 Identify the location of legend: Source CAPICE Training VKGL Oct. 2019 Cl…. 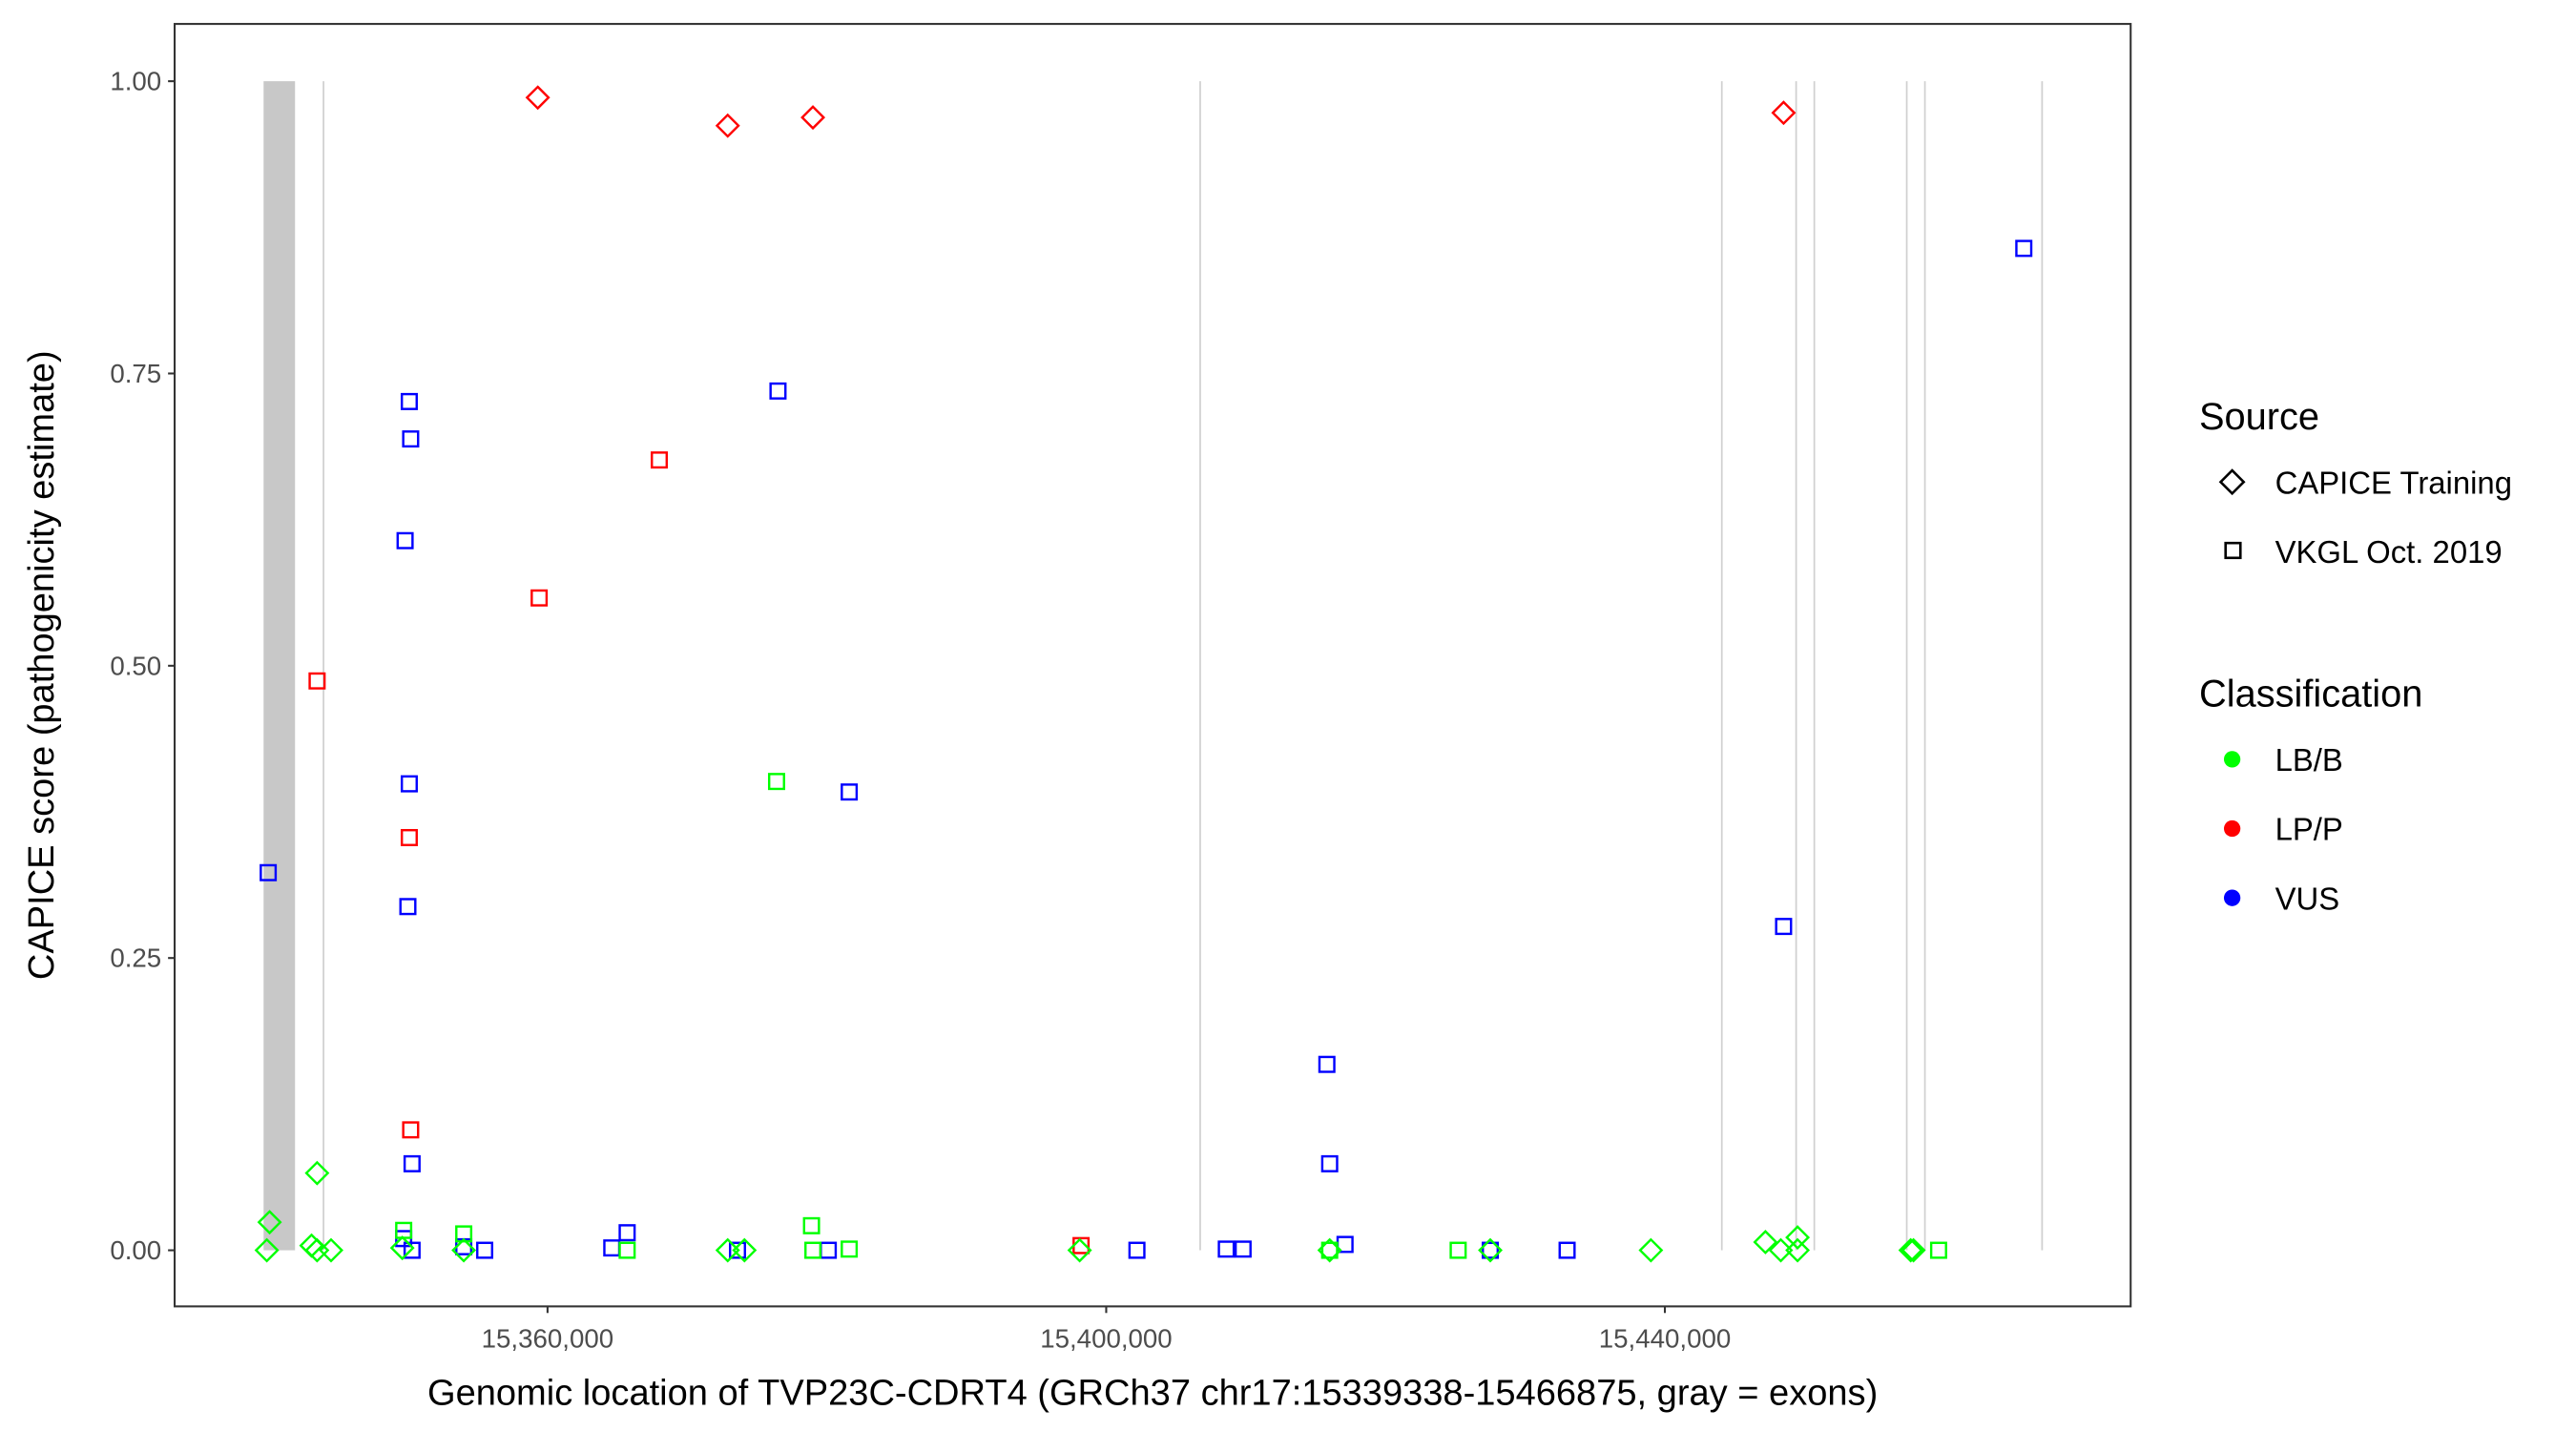
(2355, 656).